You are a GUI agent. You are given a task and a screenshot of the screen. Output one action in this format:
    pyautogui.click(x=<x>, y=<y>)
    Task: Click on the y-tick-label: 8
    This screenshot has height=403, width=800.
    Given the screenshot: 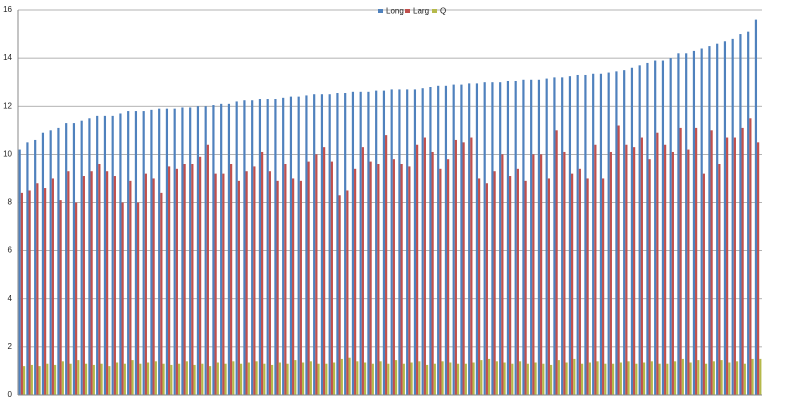 What is the action you would take?
    pyautogui.click(x=10, y=202)
    